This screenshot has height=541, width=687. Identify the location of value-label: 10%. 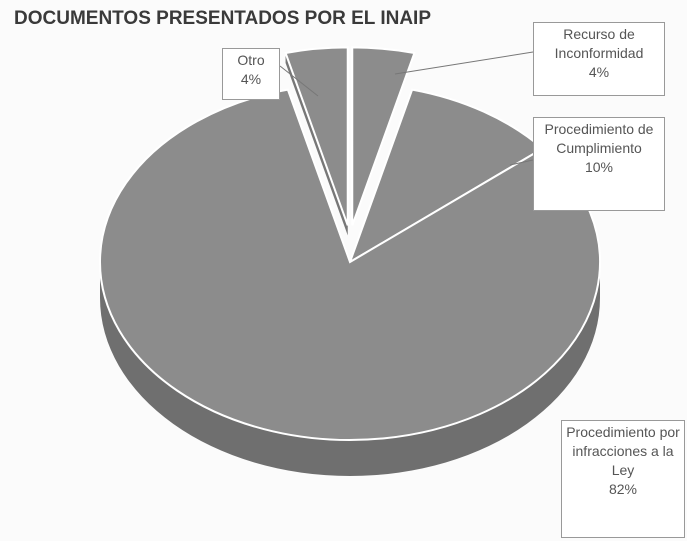
(599, 167).